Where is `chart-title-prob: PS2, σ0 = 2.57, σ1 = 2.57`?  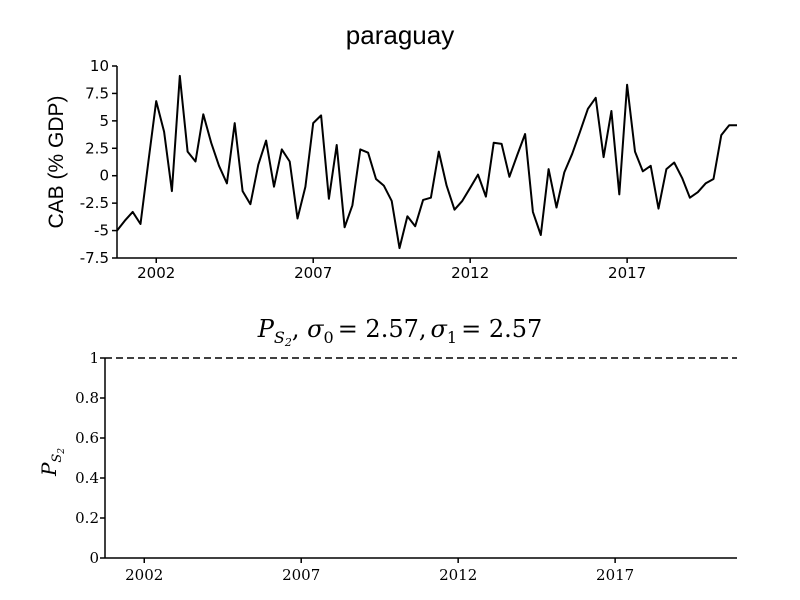
chart-title-prob: PS2, σ0 = 2.57, σ1 = 2.57 is located at coordinates (400, 332).